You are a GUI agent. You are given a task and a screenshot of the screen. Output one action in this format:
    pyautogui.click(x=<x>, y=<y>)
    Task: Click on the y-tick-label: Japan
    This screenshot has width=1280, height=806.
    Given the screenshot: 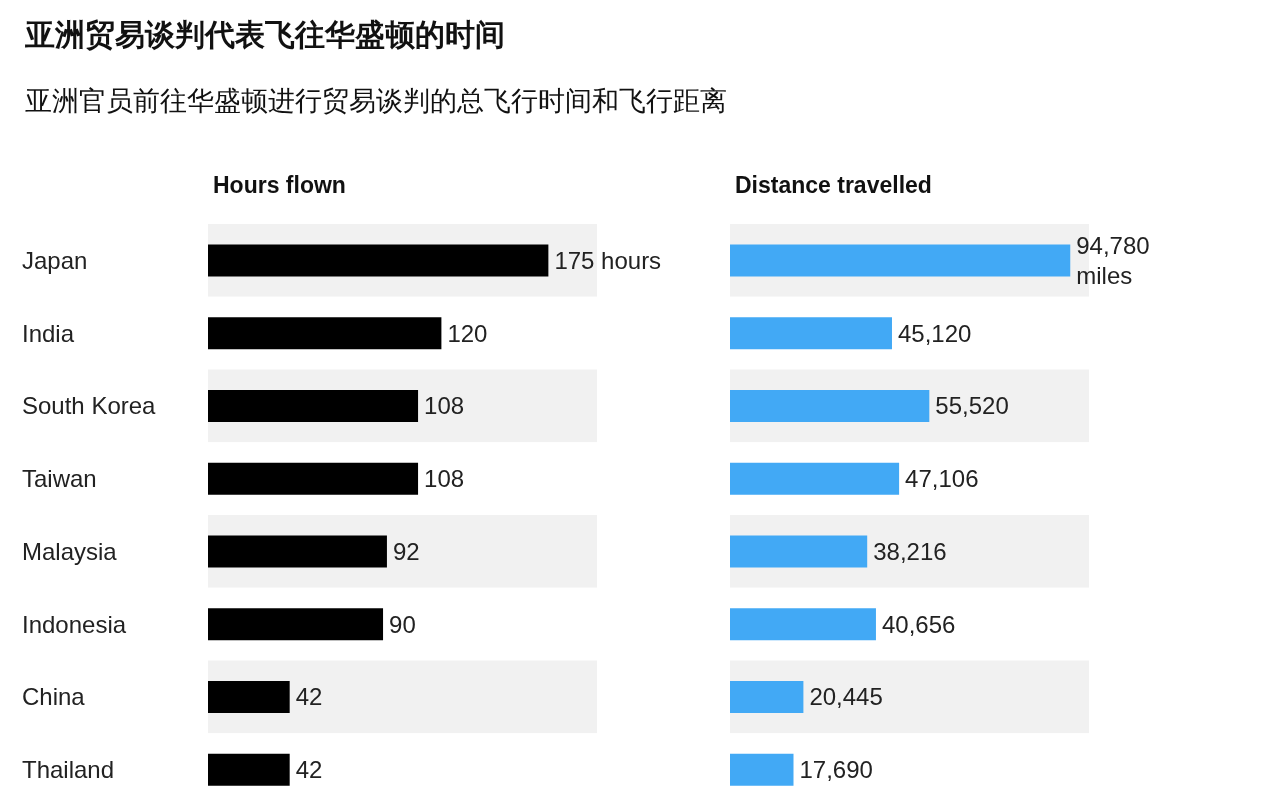 What is the action you would take?
    pyautogui.click(x=55, y=260)
    